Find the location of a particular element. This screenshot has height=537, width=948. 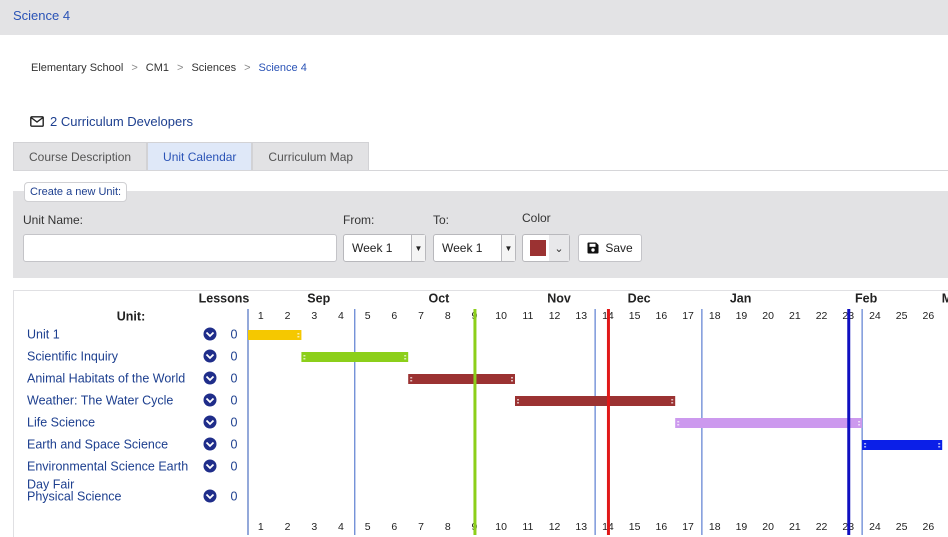

color-picker: ⌄ is located at coordinates (546, 248).